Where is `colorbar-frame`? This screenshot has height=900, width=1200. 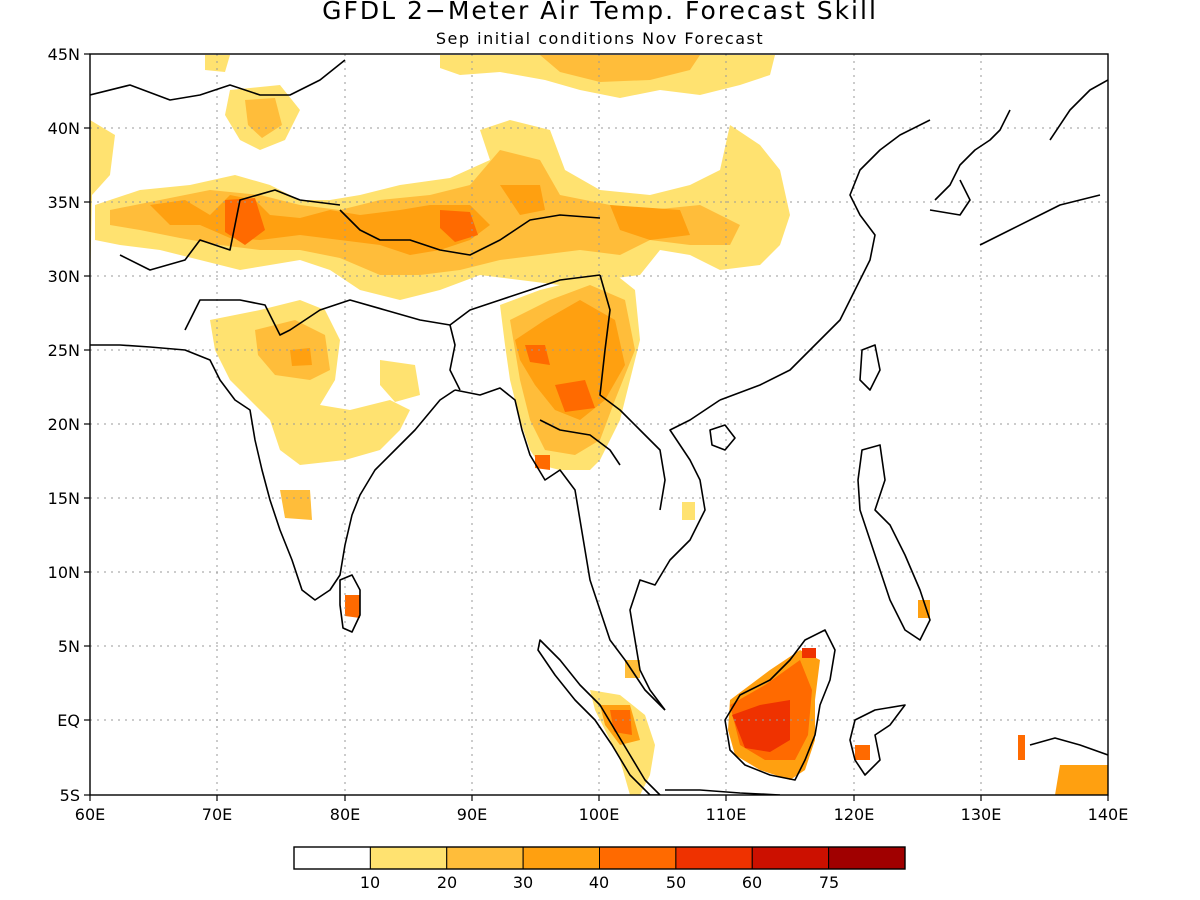 colorbar-frame is located at coordinates (599, 858).